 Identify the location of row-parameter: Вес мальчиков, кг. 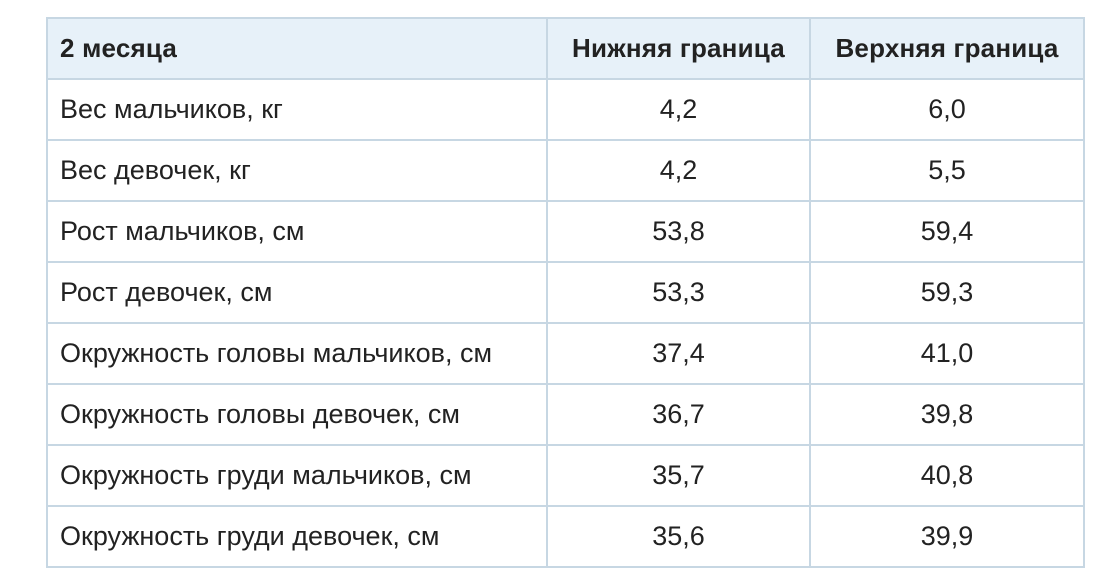
(297, 109).